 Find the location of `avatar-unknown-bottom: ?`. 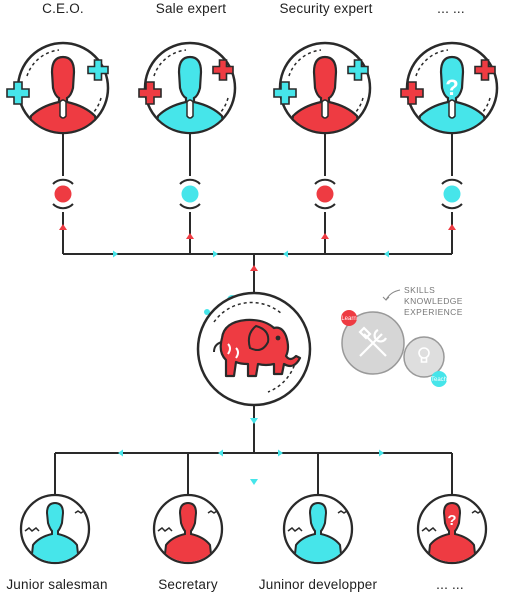

avatar-unknown-bottom: ? is located at coordinates (452, 529).